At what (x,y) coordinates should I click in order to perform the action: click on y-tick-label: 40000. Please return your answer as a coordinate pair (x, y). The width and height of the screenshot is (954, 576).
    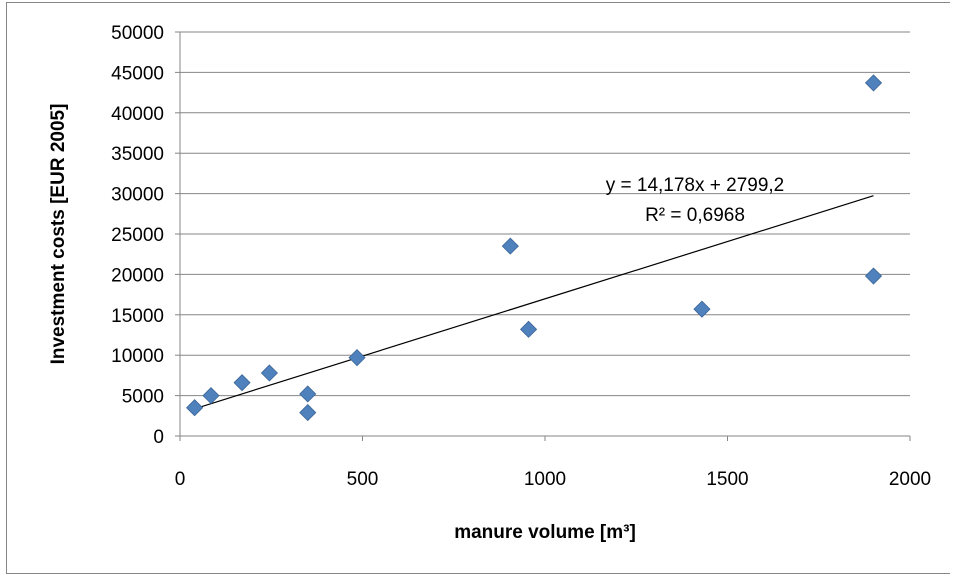
    Looking at the image, I should click on (137, 114).